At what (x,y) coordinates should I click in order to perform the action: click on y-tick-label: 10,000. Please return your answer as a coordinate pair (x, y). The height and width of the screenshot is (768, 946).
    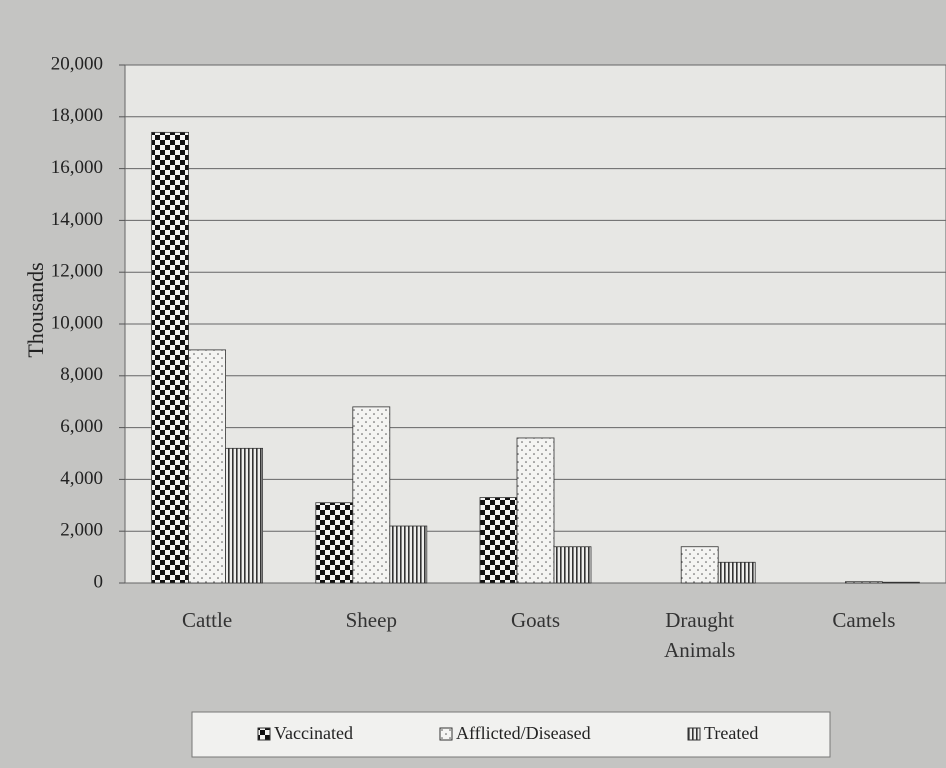
    Looking at the image, I should click on (77, 322).